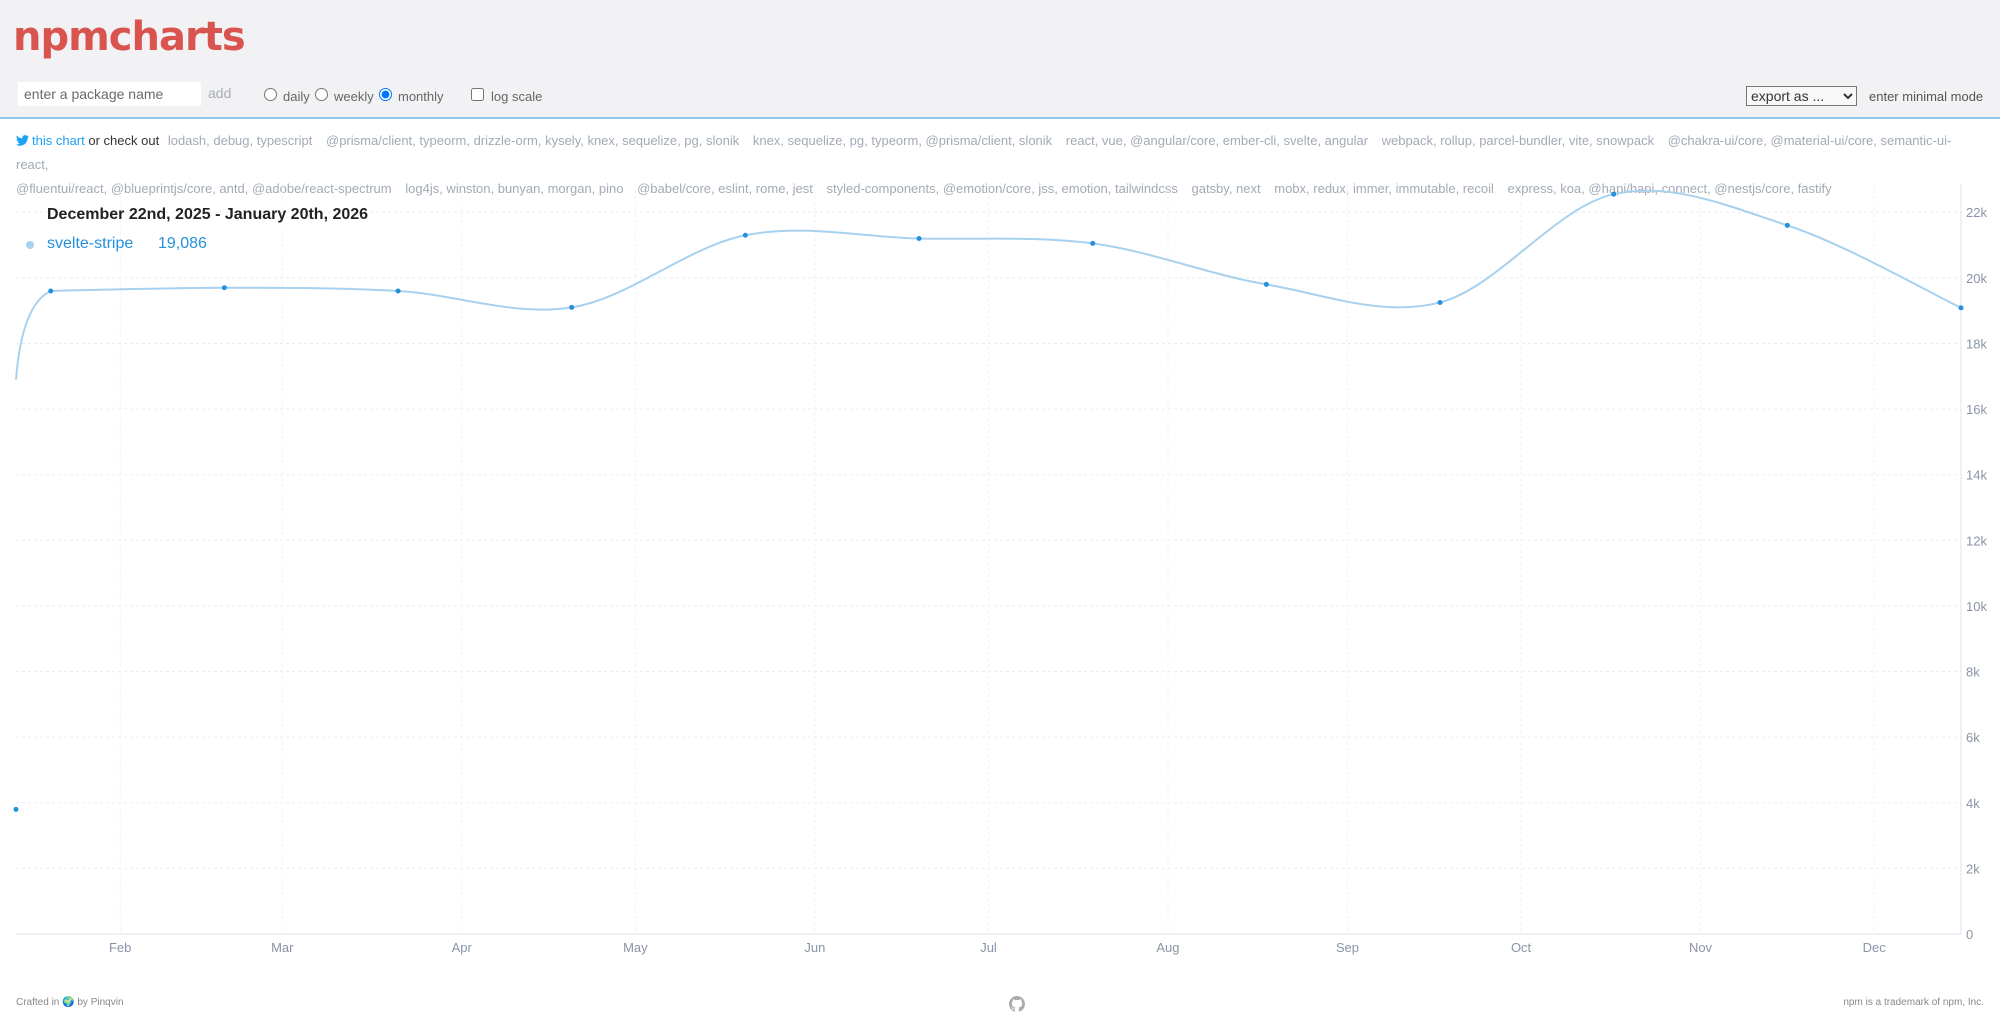 Image resolution: width=2000 pixels, height=1034 pixels. Describe the element at coordinates (462, 947) in the screenshot. I see `x-tick-label: Apr` at that location.